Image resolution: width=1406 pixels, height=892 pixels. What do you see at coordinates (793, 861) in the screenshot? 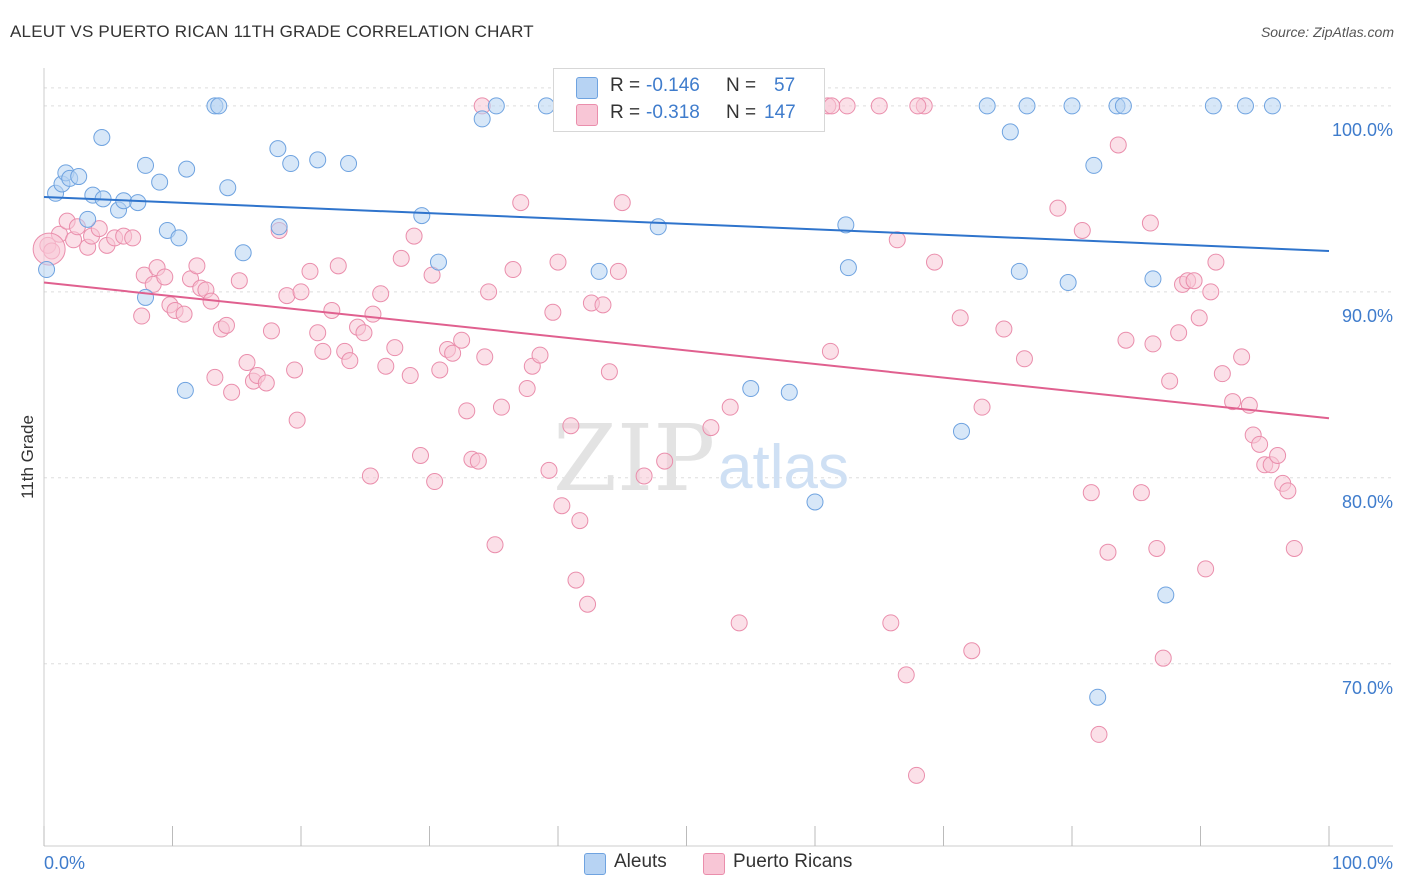
I see `puerto-ricans-legend-label: Puerto Ricans` at bounding box center [793, 861].